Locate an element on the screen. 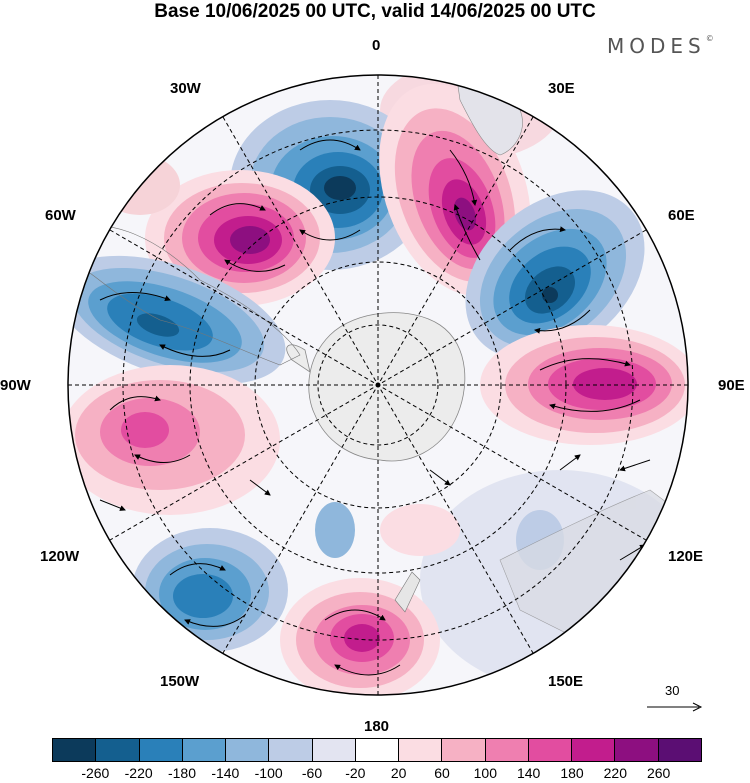 The image size is (750, 783). high-anomaly-100w is located at coordinates (174, 440).